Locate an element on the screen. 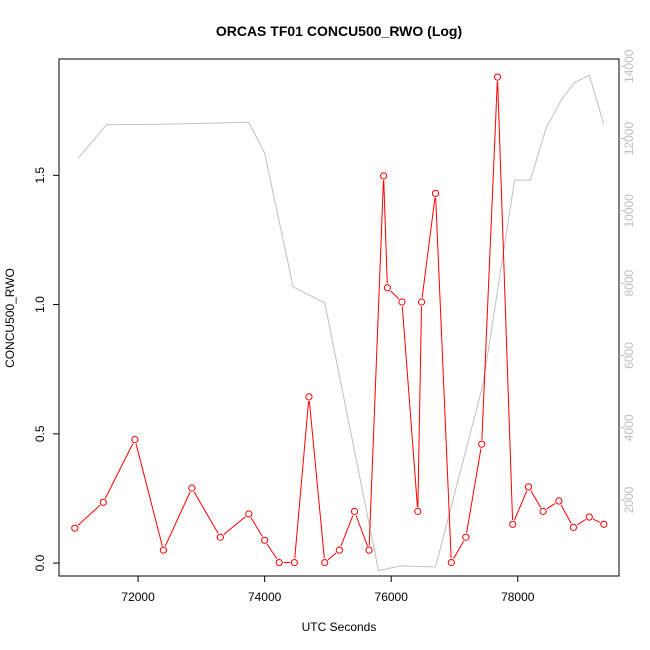 The height and width of the screenshot is (650, 650). right-axis: 2000 4000 6000 8000 10000 12000 14000 is located at coordinates (627, 281).